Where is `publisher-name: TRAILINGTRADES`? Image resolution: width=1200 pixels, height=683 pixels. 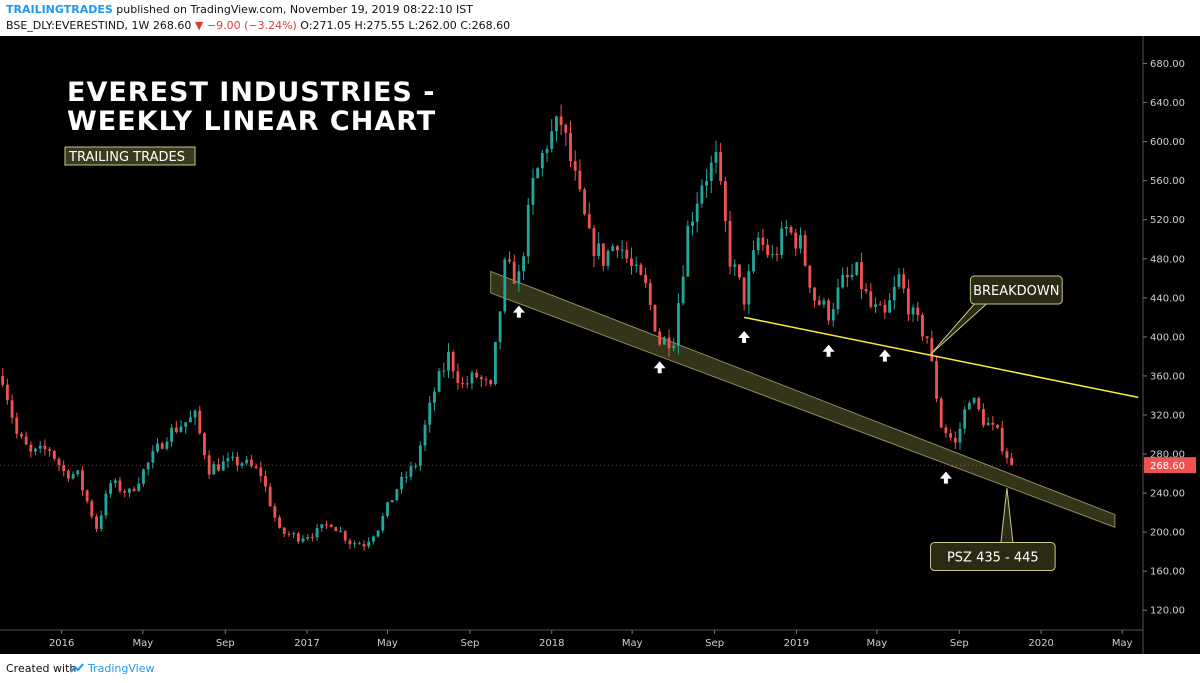 publisher-name: TRAILINGTRADES is located at coordinates (59, 9).